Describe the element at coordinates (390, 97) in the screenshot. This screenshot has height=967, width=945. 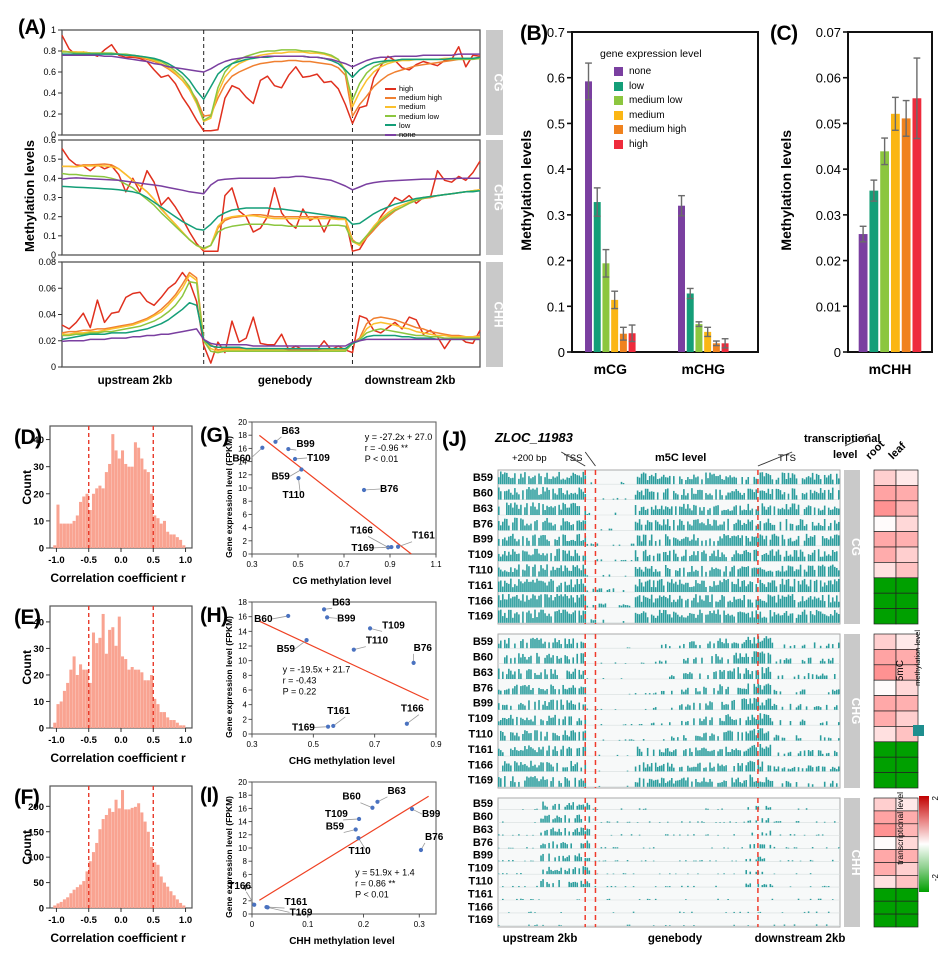
I see `legend-swatch-icon` at that location.